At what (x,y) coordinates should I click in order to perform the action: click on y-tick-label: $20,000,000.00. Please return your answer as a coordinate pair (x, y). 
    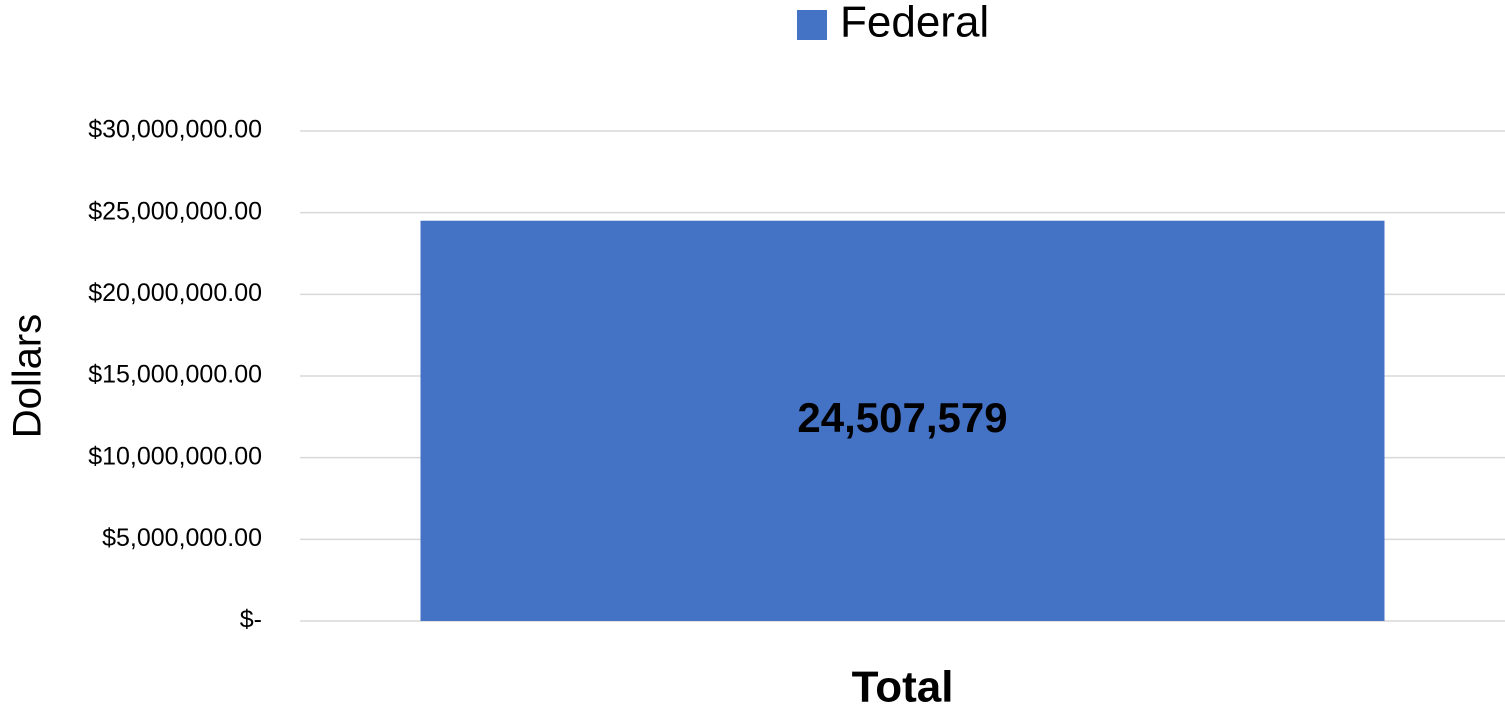
    Looking at the image, I should click on (175, 293).